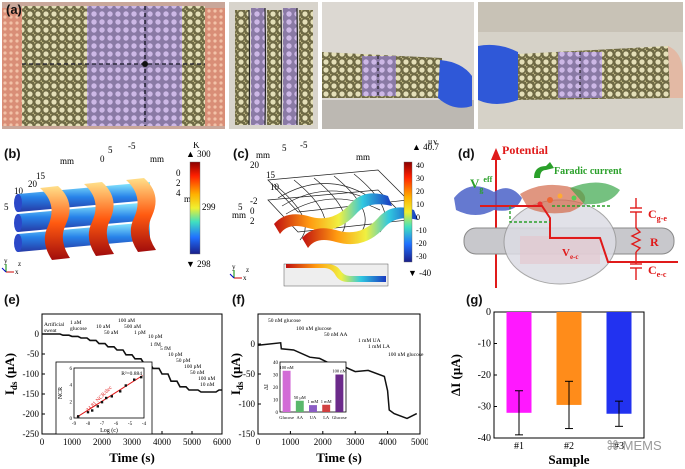 The width and height of the screenshot is (685, 469). Describe the element at coordinates (408, 212) in the screenshot. I see `c-colorbar` at that location.